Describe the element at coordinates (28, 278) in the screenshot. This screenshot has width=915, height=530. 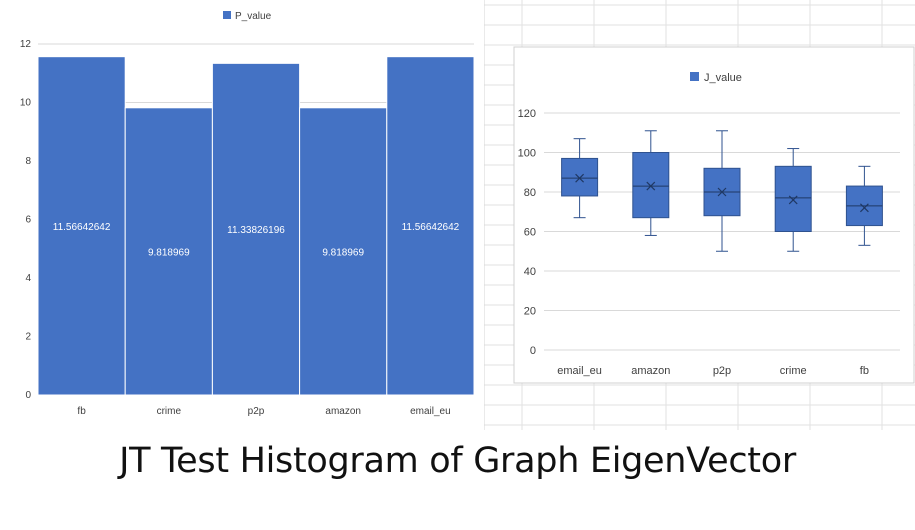
I see `bar-y-tick-label: 4` at that location.